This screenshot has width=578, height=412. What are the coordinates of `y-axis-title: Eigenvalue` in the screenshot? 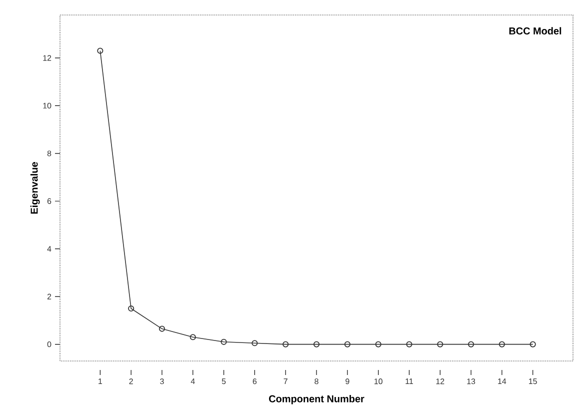 It's located at (35, 188).